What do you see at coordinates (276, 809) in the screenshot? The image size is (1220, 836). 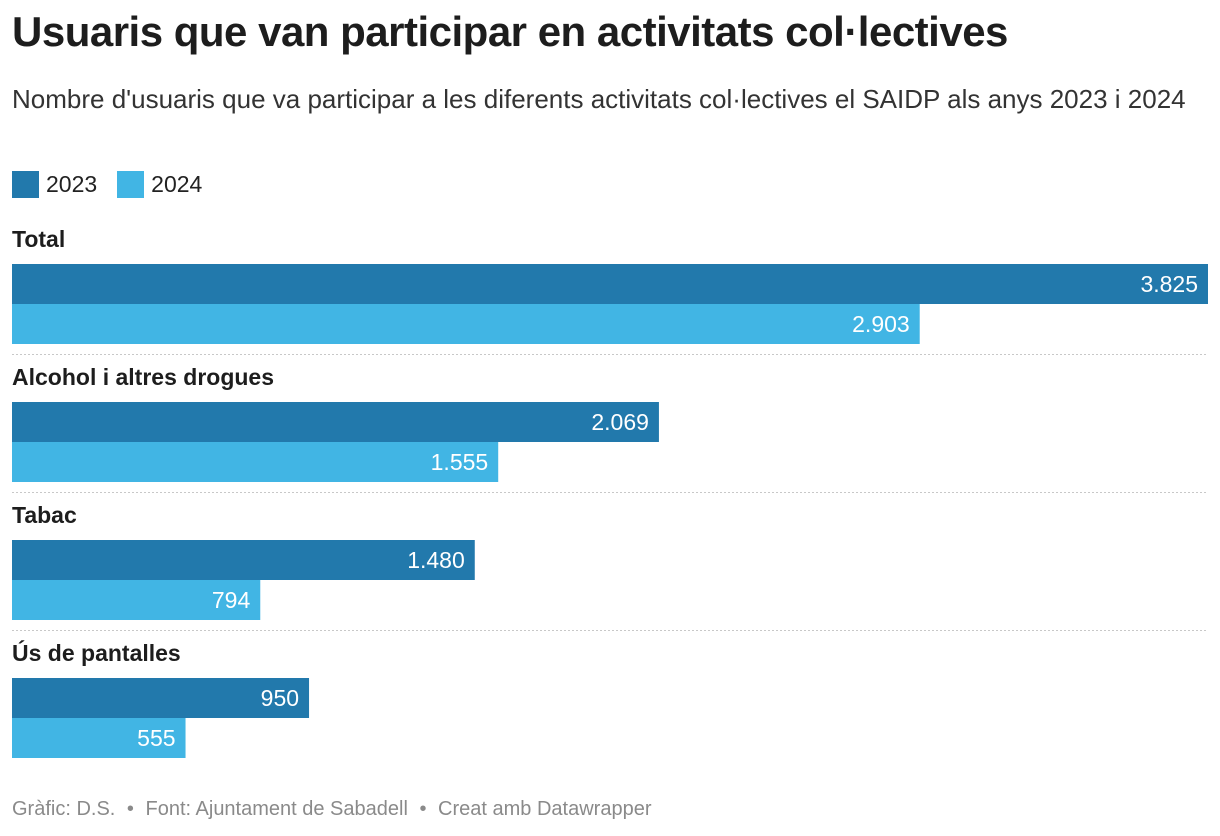 I see `footer-source: Font: Ajuntament de Sabadell` at bounding box center [276, 809].